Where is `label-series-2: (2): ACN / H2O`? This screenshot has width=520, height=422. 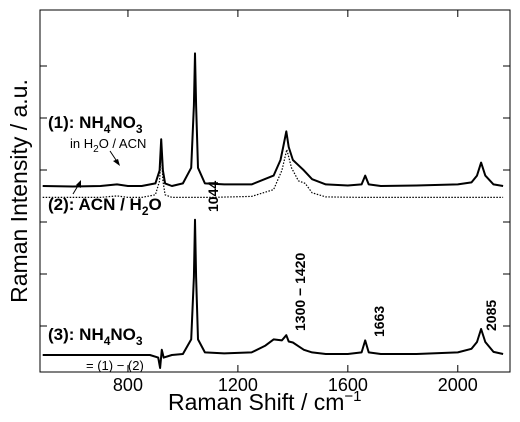
label-series-2: (2): ACN / H2O is located at coordinates (105, 206).